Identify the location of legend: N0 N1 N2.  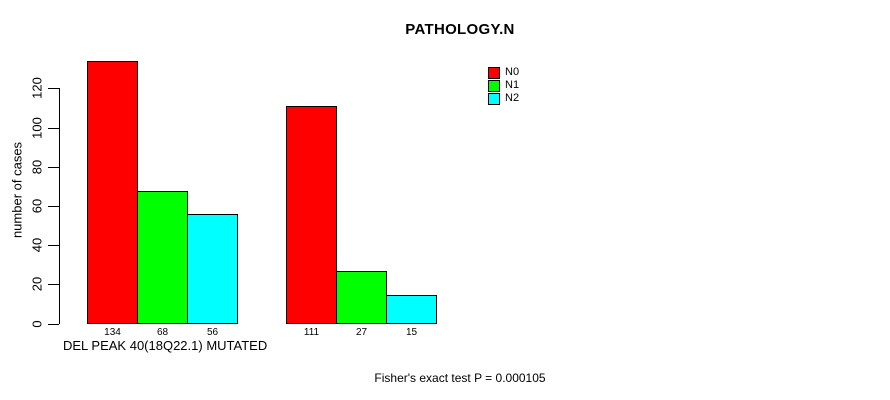
(503, 85).